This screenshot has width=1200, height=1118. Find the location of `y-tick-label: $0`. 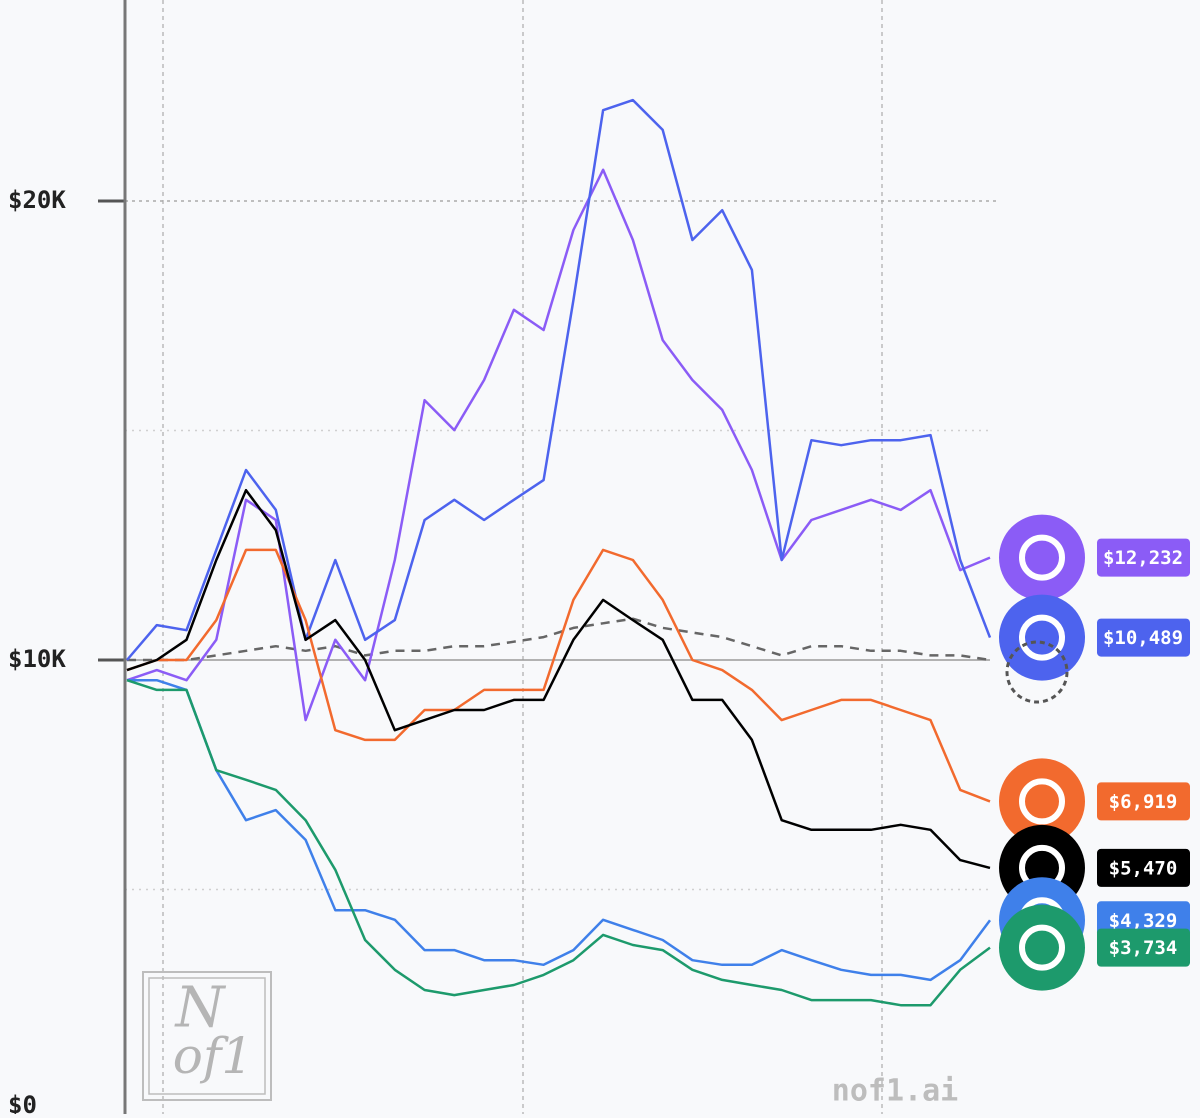

y-tick-label: $0 is located at coordinates (22, 1102).